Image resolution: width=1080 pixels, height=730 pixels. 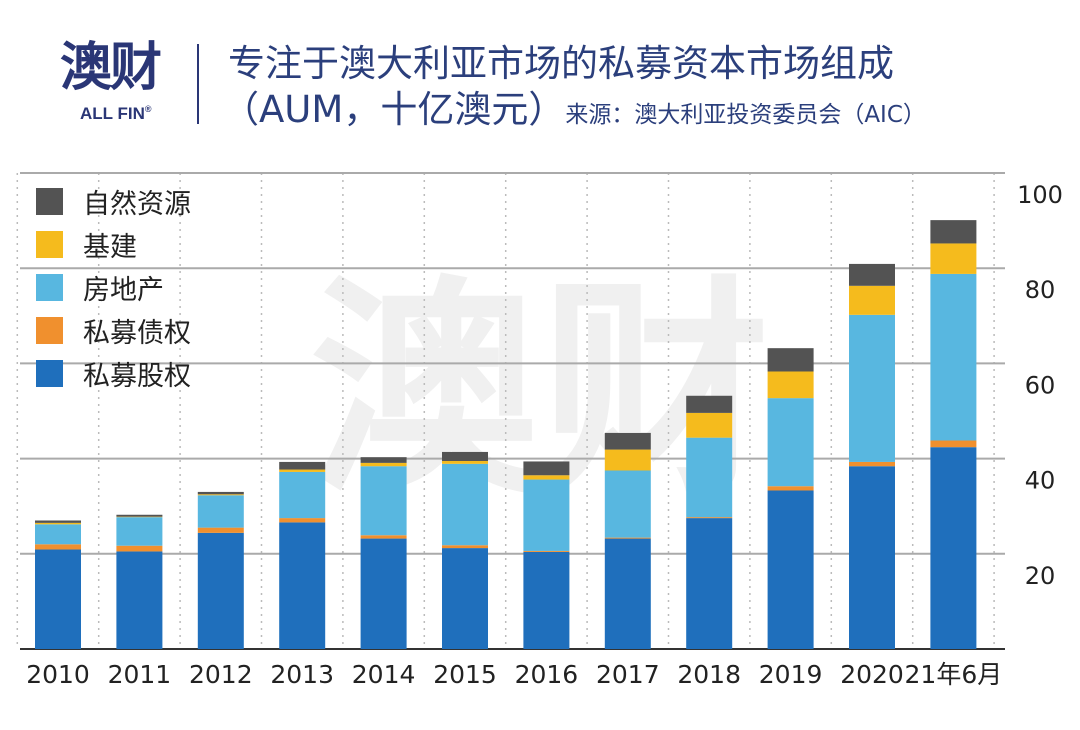 I want to click on logo-en: ALL FIN®, so click(x=116, y=114).